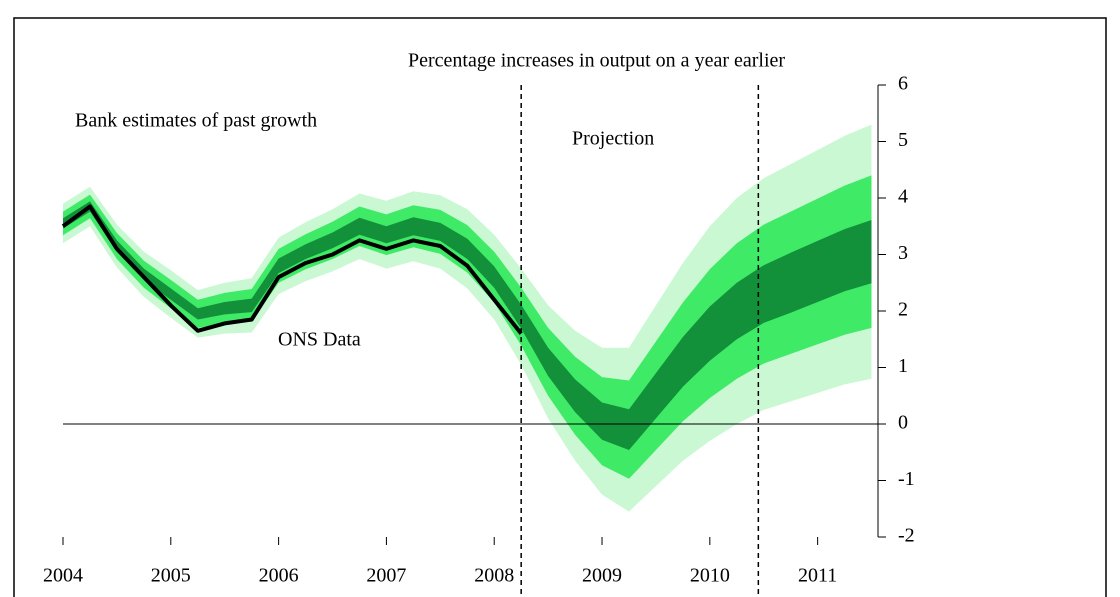 Image resolution: width=1120 pixels, height=597 pixels. What do you see at coordinates (903, 310) in the screenshot?
I see `y-tick-label: 2` at bounding box center [903, 310].